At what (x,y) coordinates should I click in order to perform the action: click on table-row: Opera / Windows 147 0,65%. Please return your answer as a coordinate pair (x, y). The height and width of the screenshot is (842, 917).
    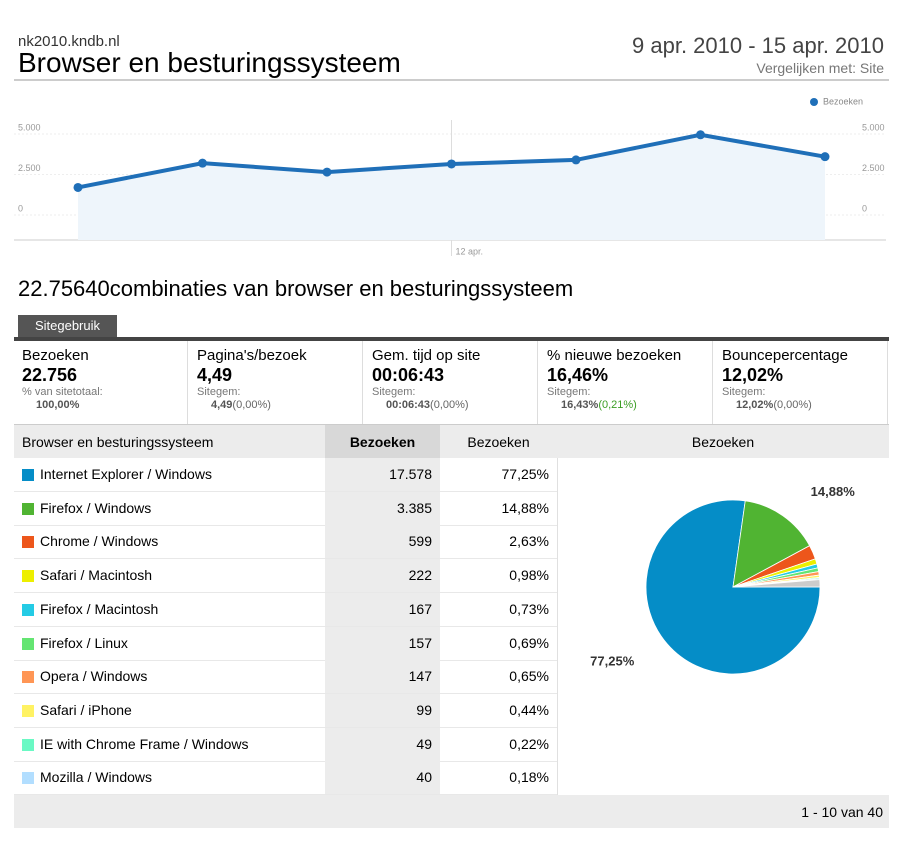
    Looking at the image, I should click on (285, 677).